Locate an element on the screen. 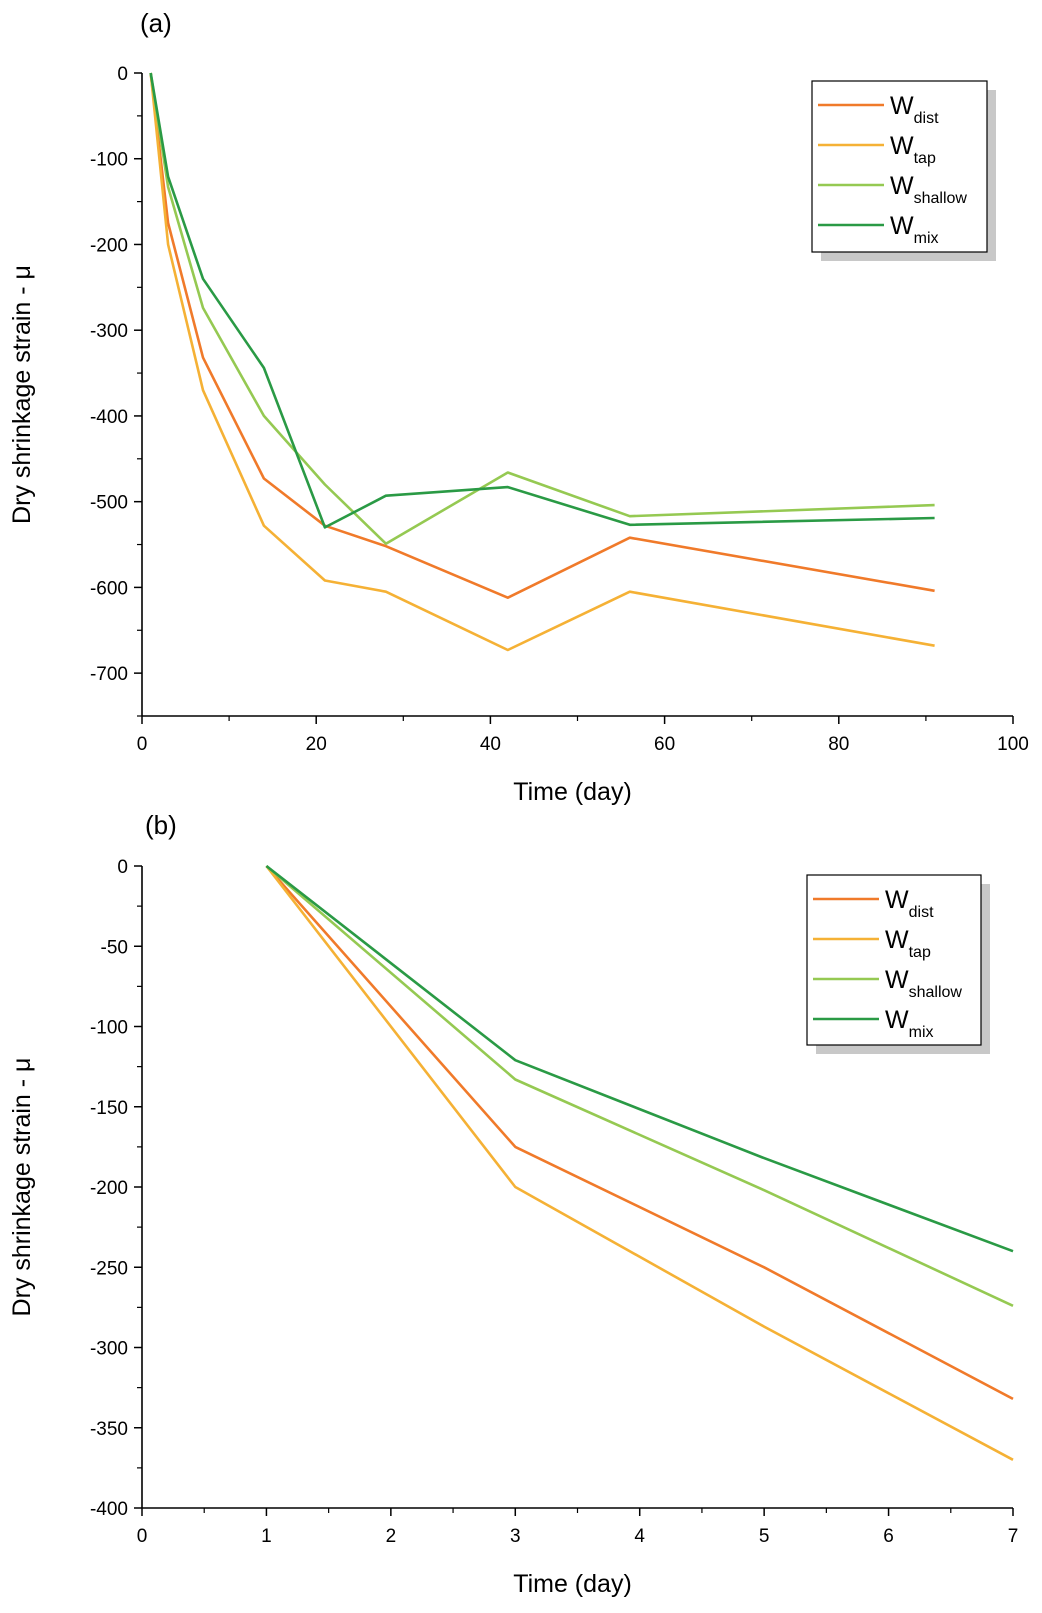 Image resolution: width=1042 pixels, height=1613 pixels. y-tick-label: -600 is located at coordinates (109, 588).